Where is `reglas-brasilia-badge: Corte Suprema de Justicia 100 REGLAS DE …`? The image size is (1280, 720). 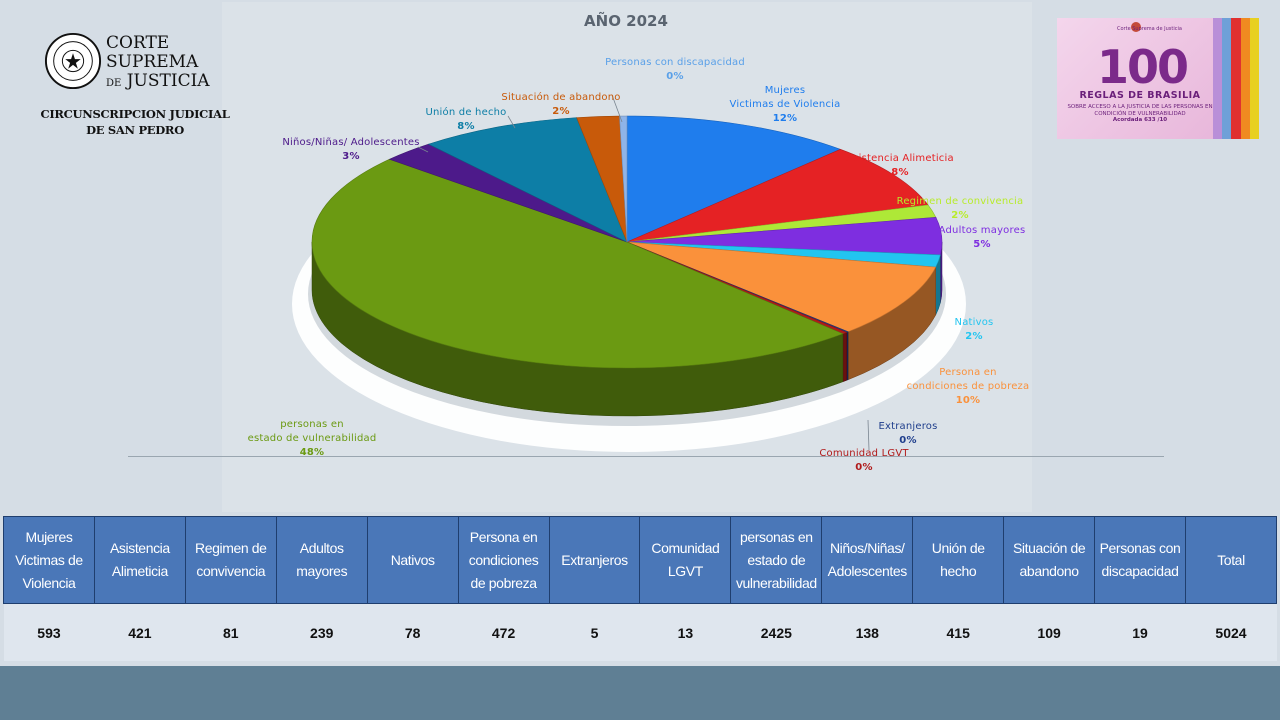 reglas-brasilia-badge: Corte Suprema de Justicia 100 REGLAS DE … is located at coordinates (1158, 78).